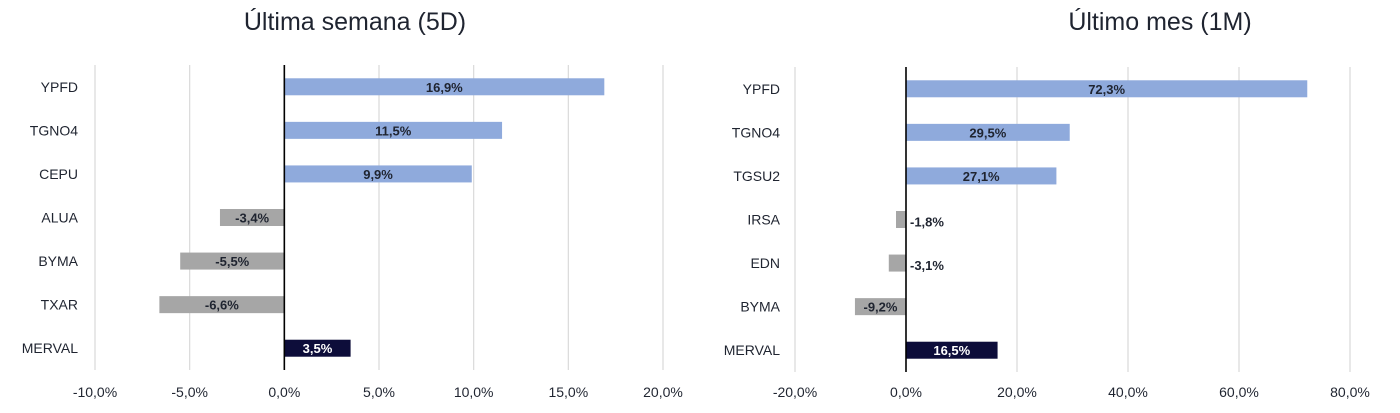 This screenshot has height=413, width=1400. What do you see at coordinates (59, 305) in the screenshot?
I see `category-label: TXAR` at bounding box center [59, 305].